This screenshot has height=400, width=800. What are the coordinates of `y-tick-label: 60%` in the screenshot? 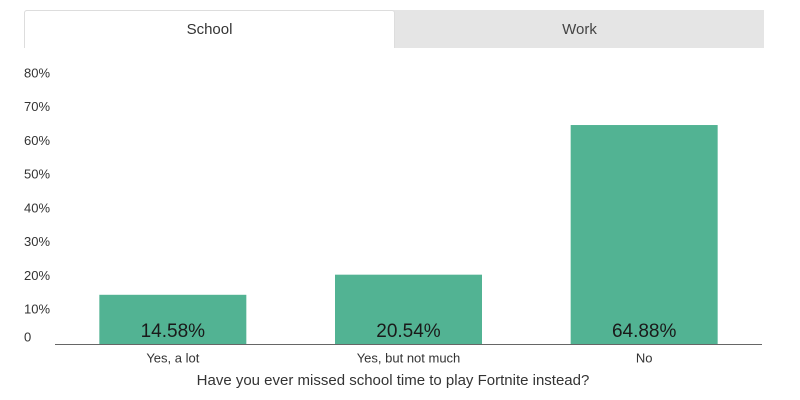 It's located at (37, 140).